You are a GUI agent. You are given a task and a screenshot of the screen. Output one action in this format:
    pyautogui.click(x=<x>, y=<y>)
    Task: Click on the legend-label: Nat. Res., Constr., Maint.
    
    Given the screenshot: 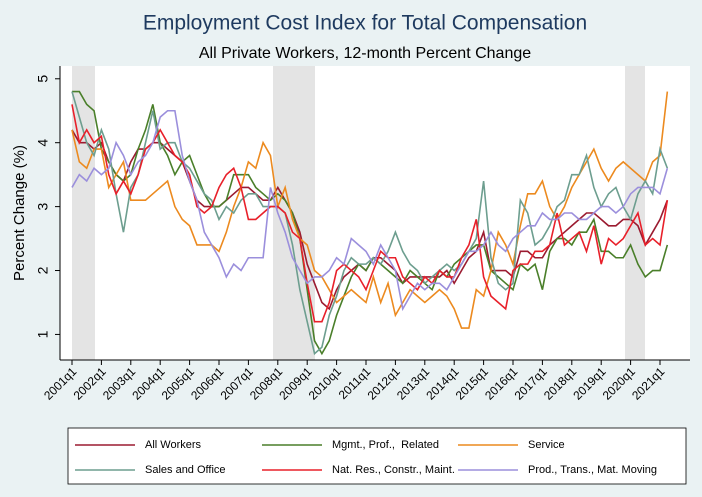 What is the action you would take?
    pyautogui.click(x=393, y=470)
    